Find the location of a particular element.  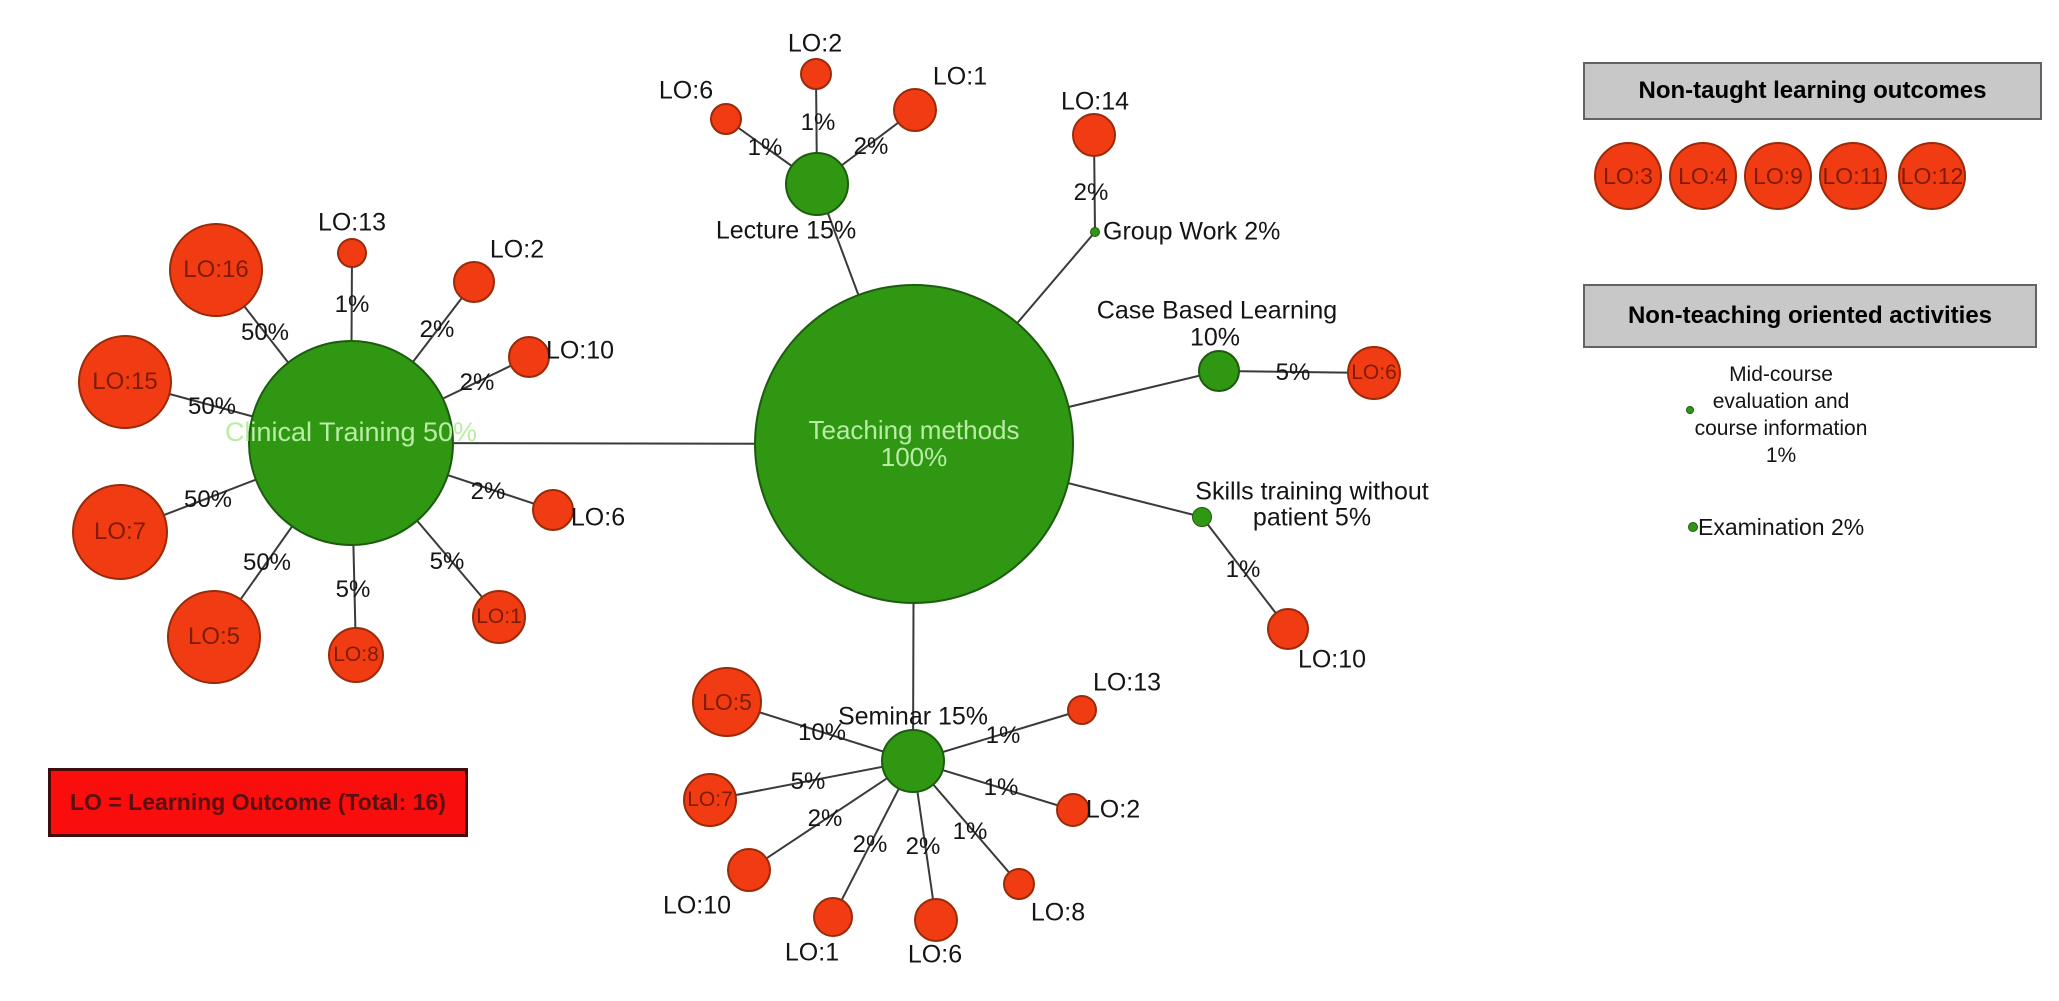

label-case-based: Case Based Learning is located at coordinates (1217, 310).